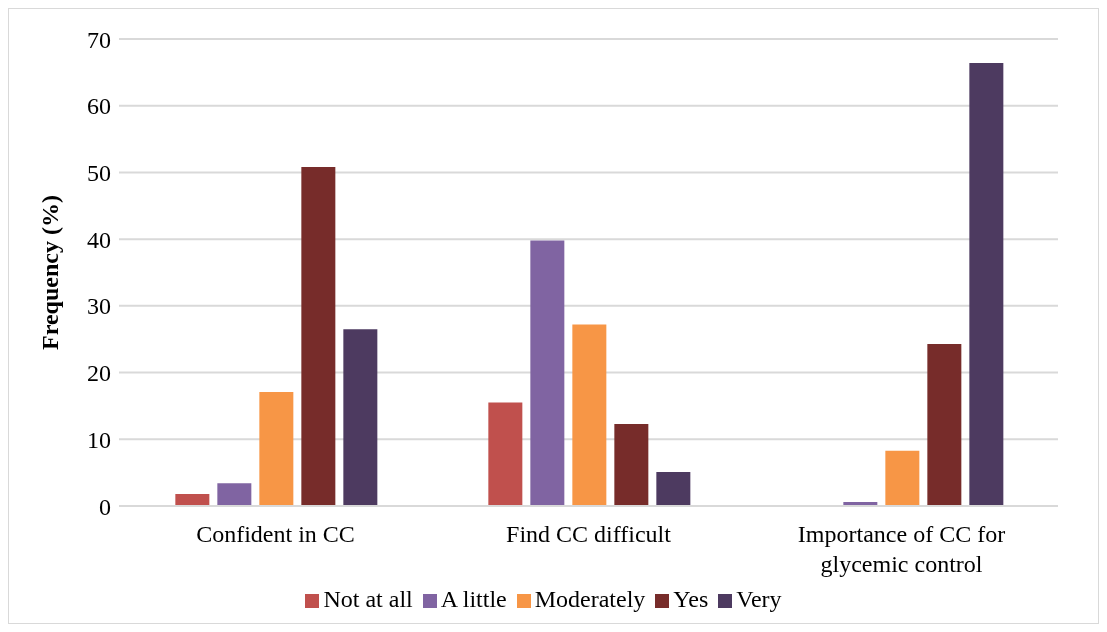  What do you see at coordinates (99, 306) in the screenshot?
I see `y-tick-label: 30` at bounding box center [99, 306].